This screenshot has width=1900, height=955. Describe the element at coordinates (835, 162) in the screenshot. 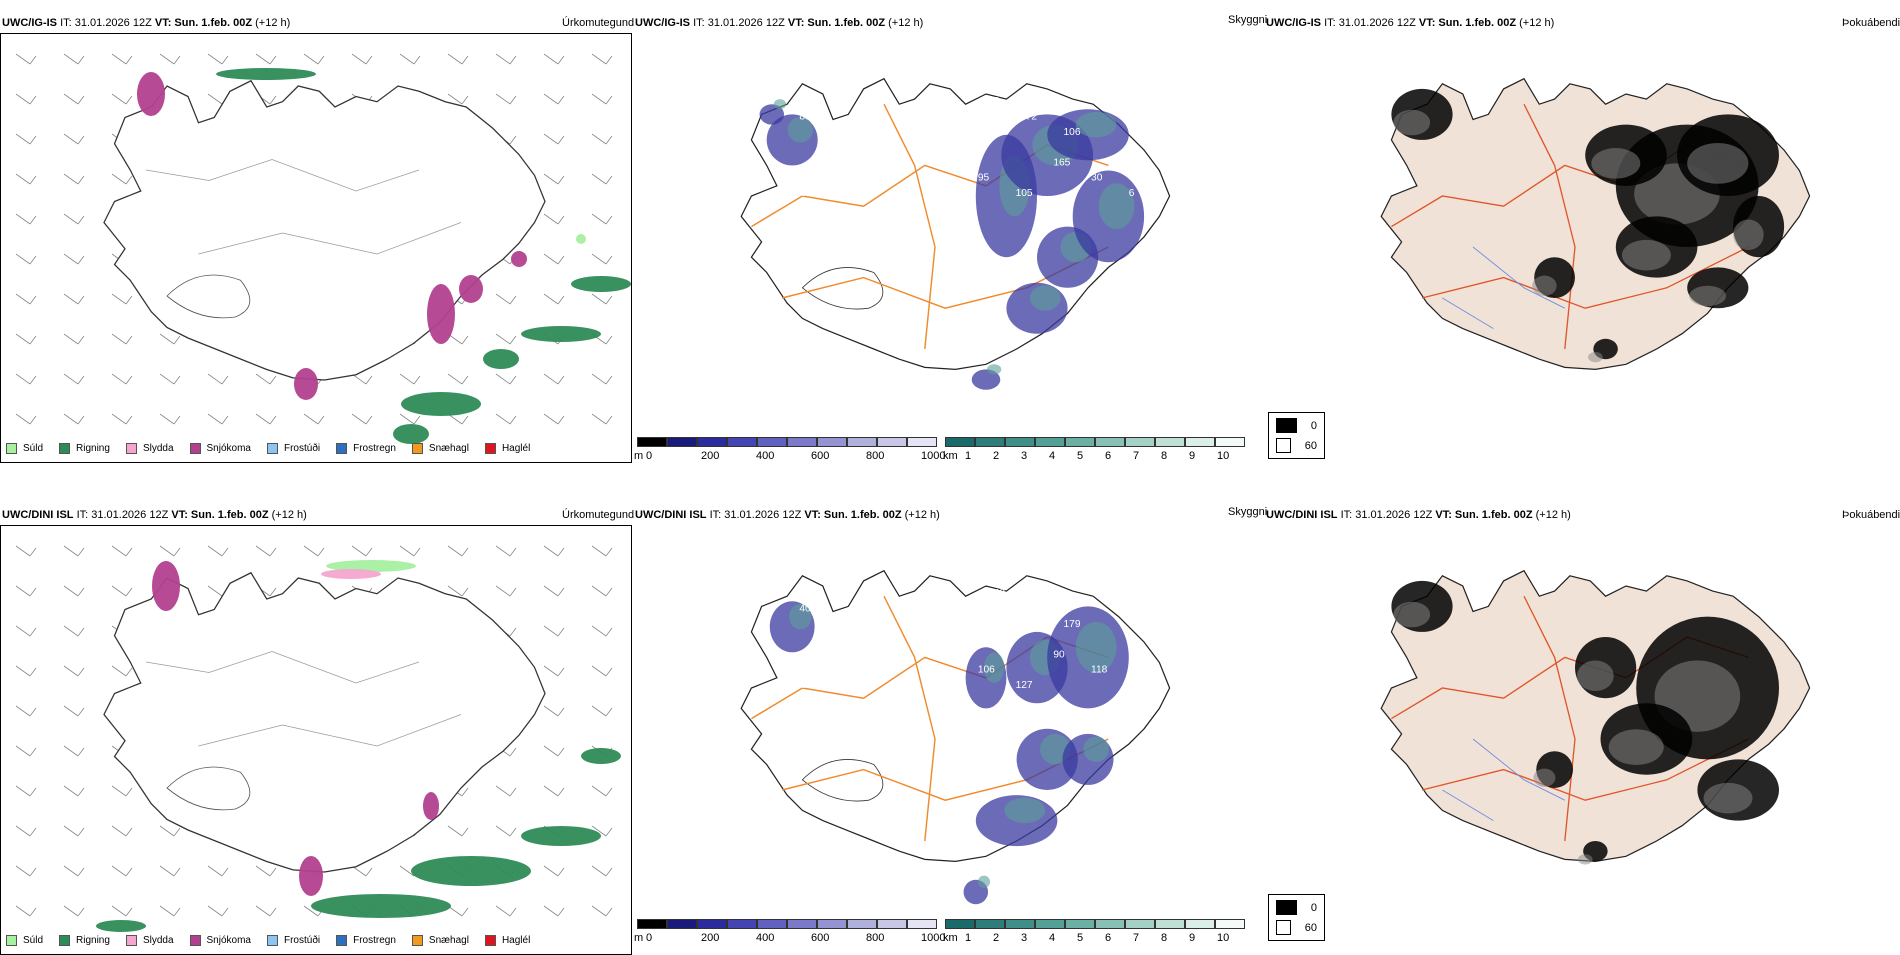

I see `vis-value-label: 104` at that location.